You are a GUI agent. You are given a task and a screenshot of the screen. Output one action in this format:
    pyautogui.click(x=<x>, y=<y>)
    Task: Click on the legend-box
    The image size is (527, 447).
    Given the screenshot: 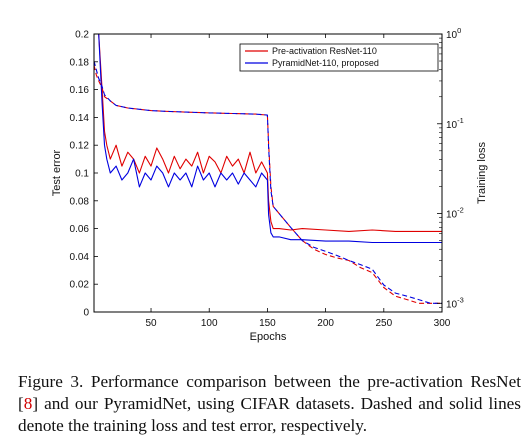 What is the action you would take?
    pyautogui.click(x=339, y=57)
    